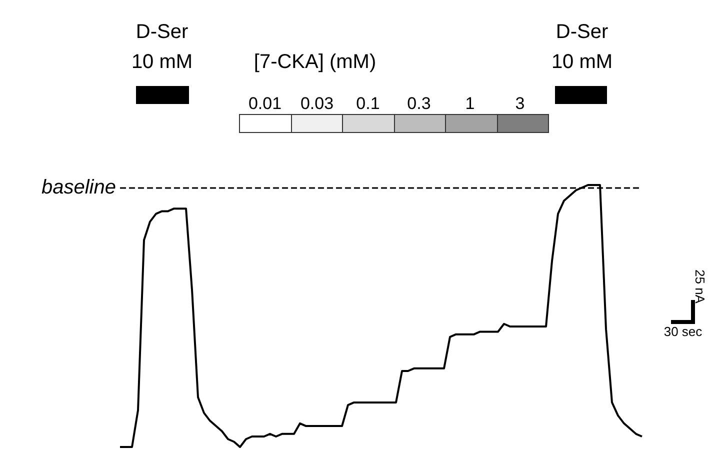 The height and width of the screenshot is (450, 720). What do you see at coordinates (317, 103) in the screenshot?
I see `text: 0.03` at bounding box center [317, 103].